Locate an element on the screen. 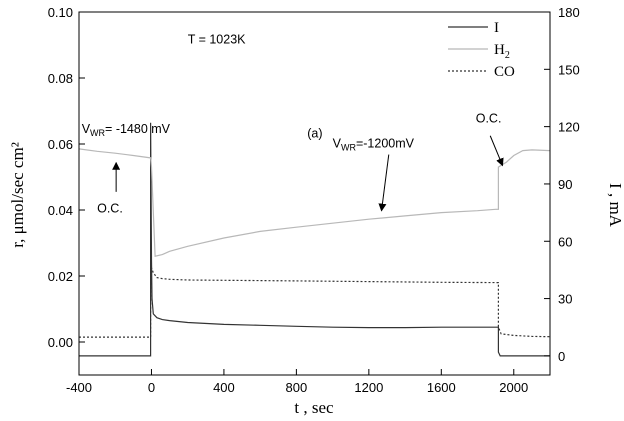  x-tick-label: 1200 is located at coordinates (368, 387).